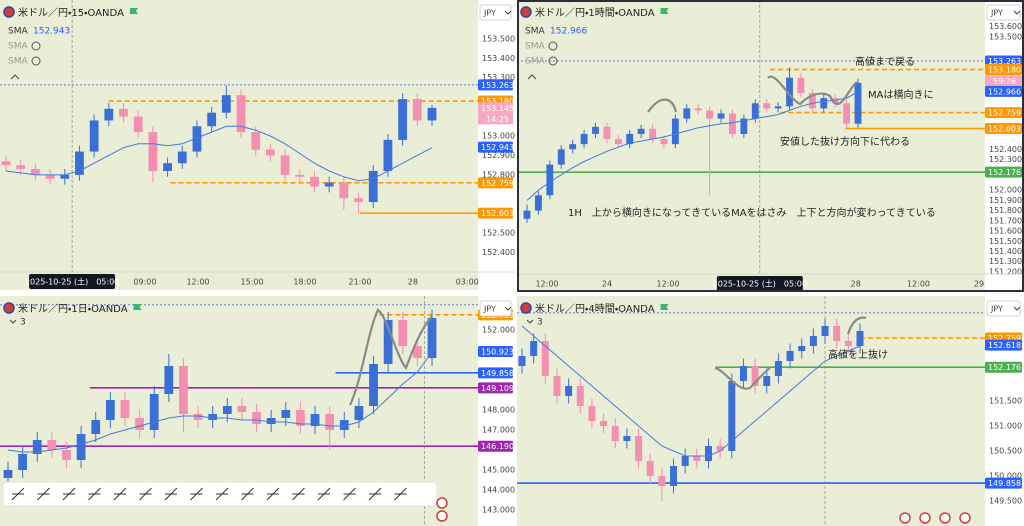  What do you see at coordinates (498, 174) in the screenshot?
I see `y-tick-label: 152.800` at bounding box center [498, 174].